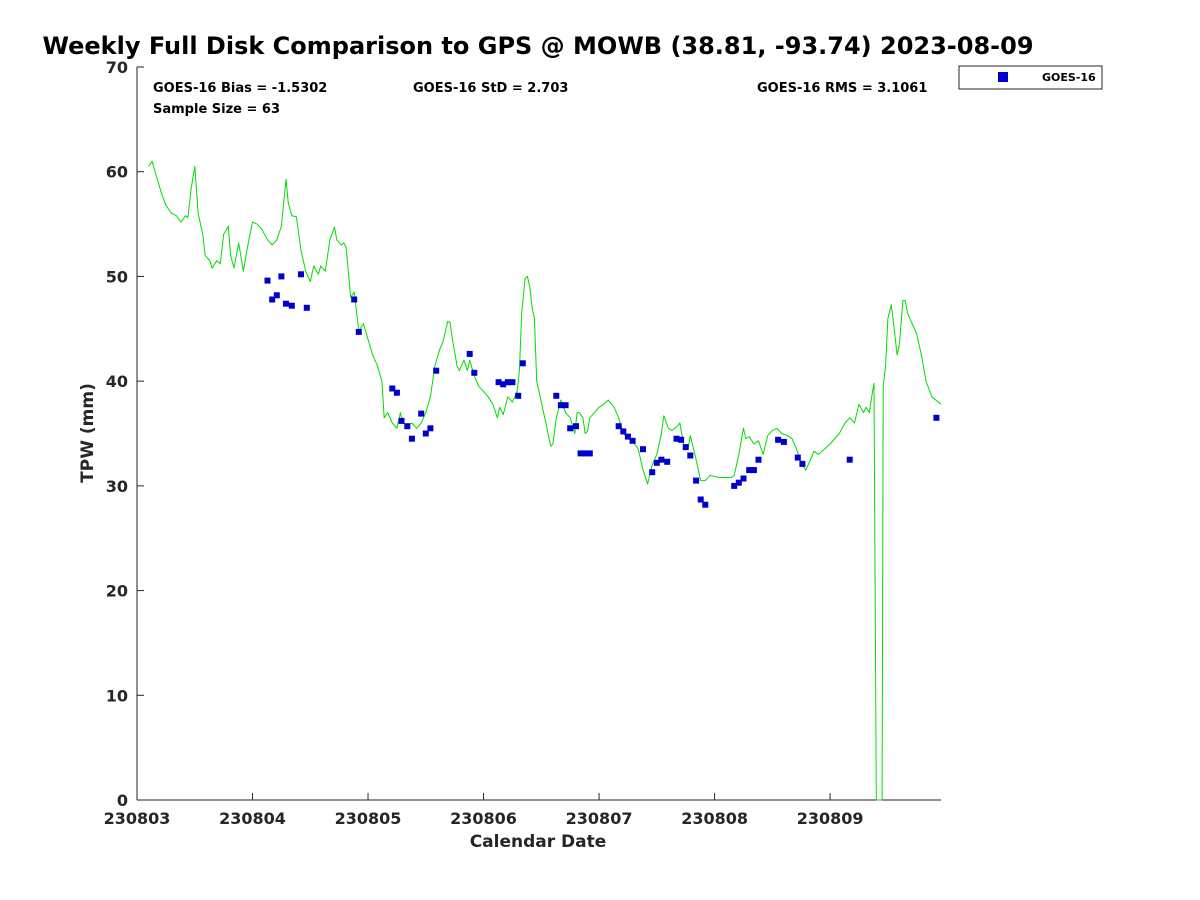 This screenshot has height=900, width=1200. I want to click on legend: GOES-16, so click(1030, 77).